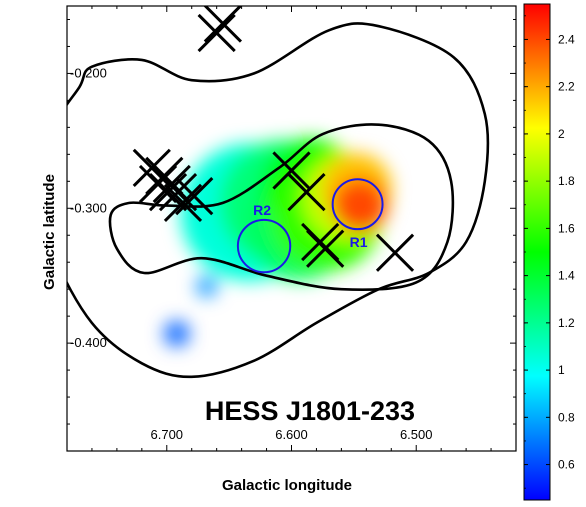 The height and width of the screenshot is (507, 586). I want to click on region-circle-r1, so click(357, 204).